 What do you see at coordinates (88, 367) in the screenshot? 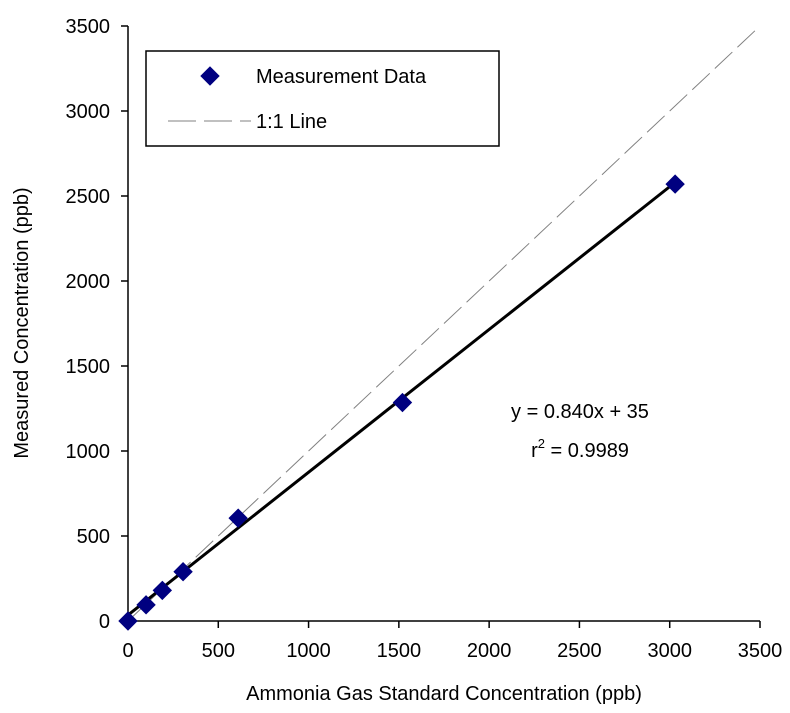
I see `y-tick-label: 1500` at bounding box center [88, 367].